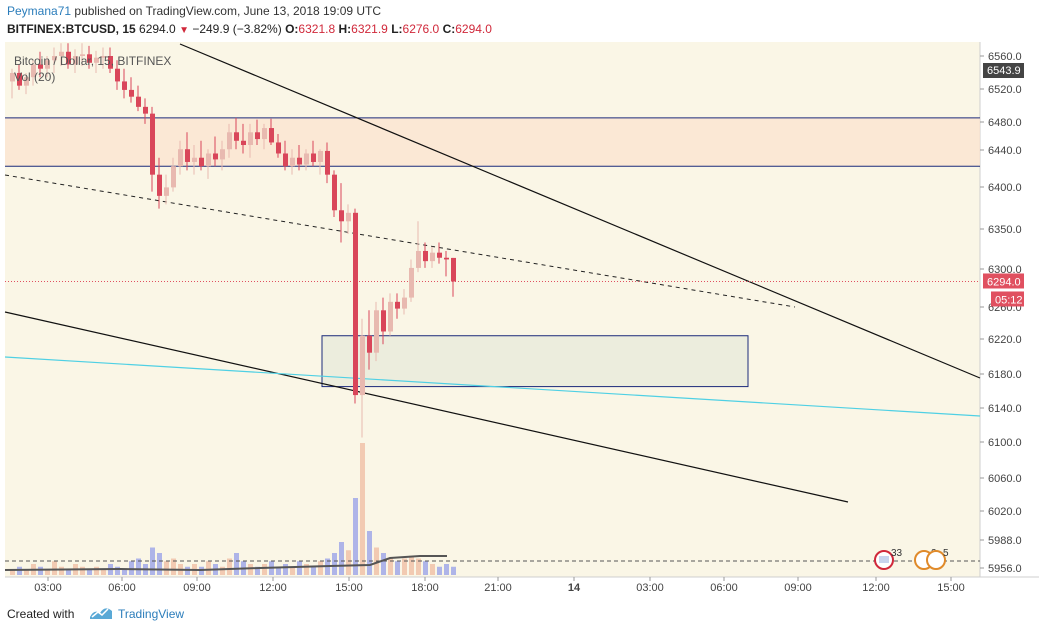 The height and width of the screenshot is (632, 1039). What do you see at coordinates (317, 29) in the screenshot?
I see `open-value: 6321.8` at bounding box center [317, 29].